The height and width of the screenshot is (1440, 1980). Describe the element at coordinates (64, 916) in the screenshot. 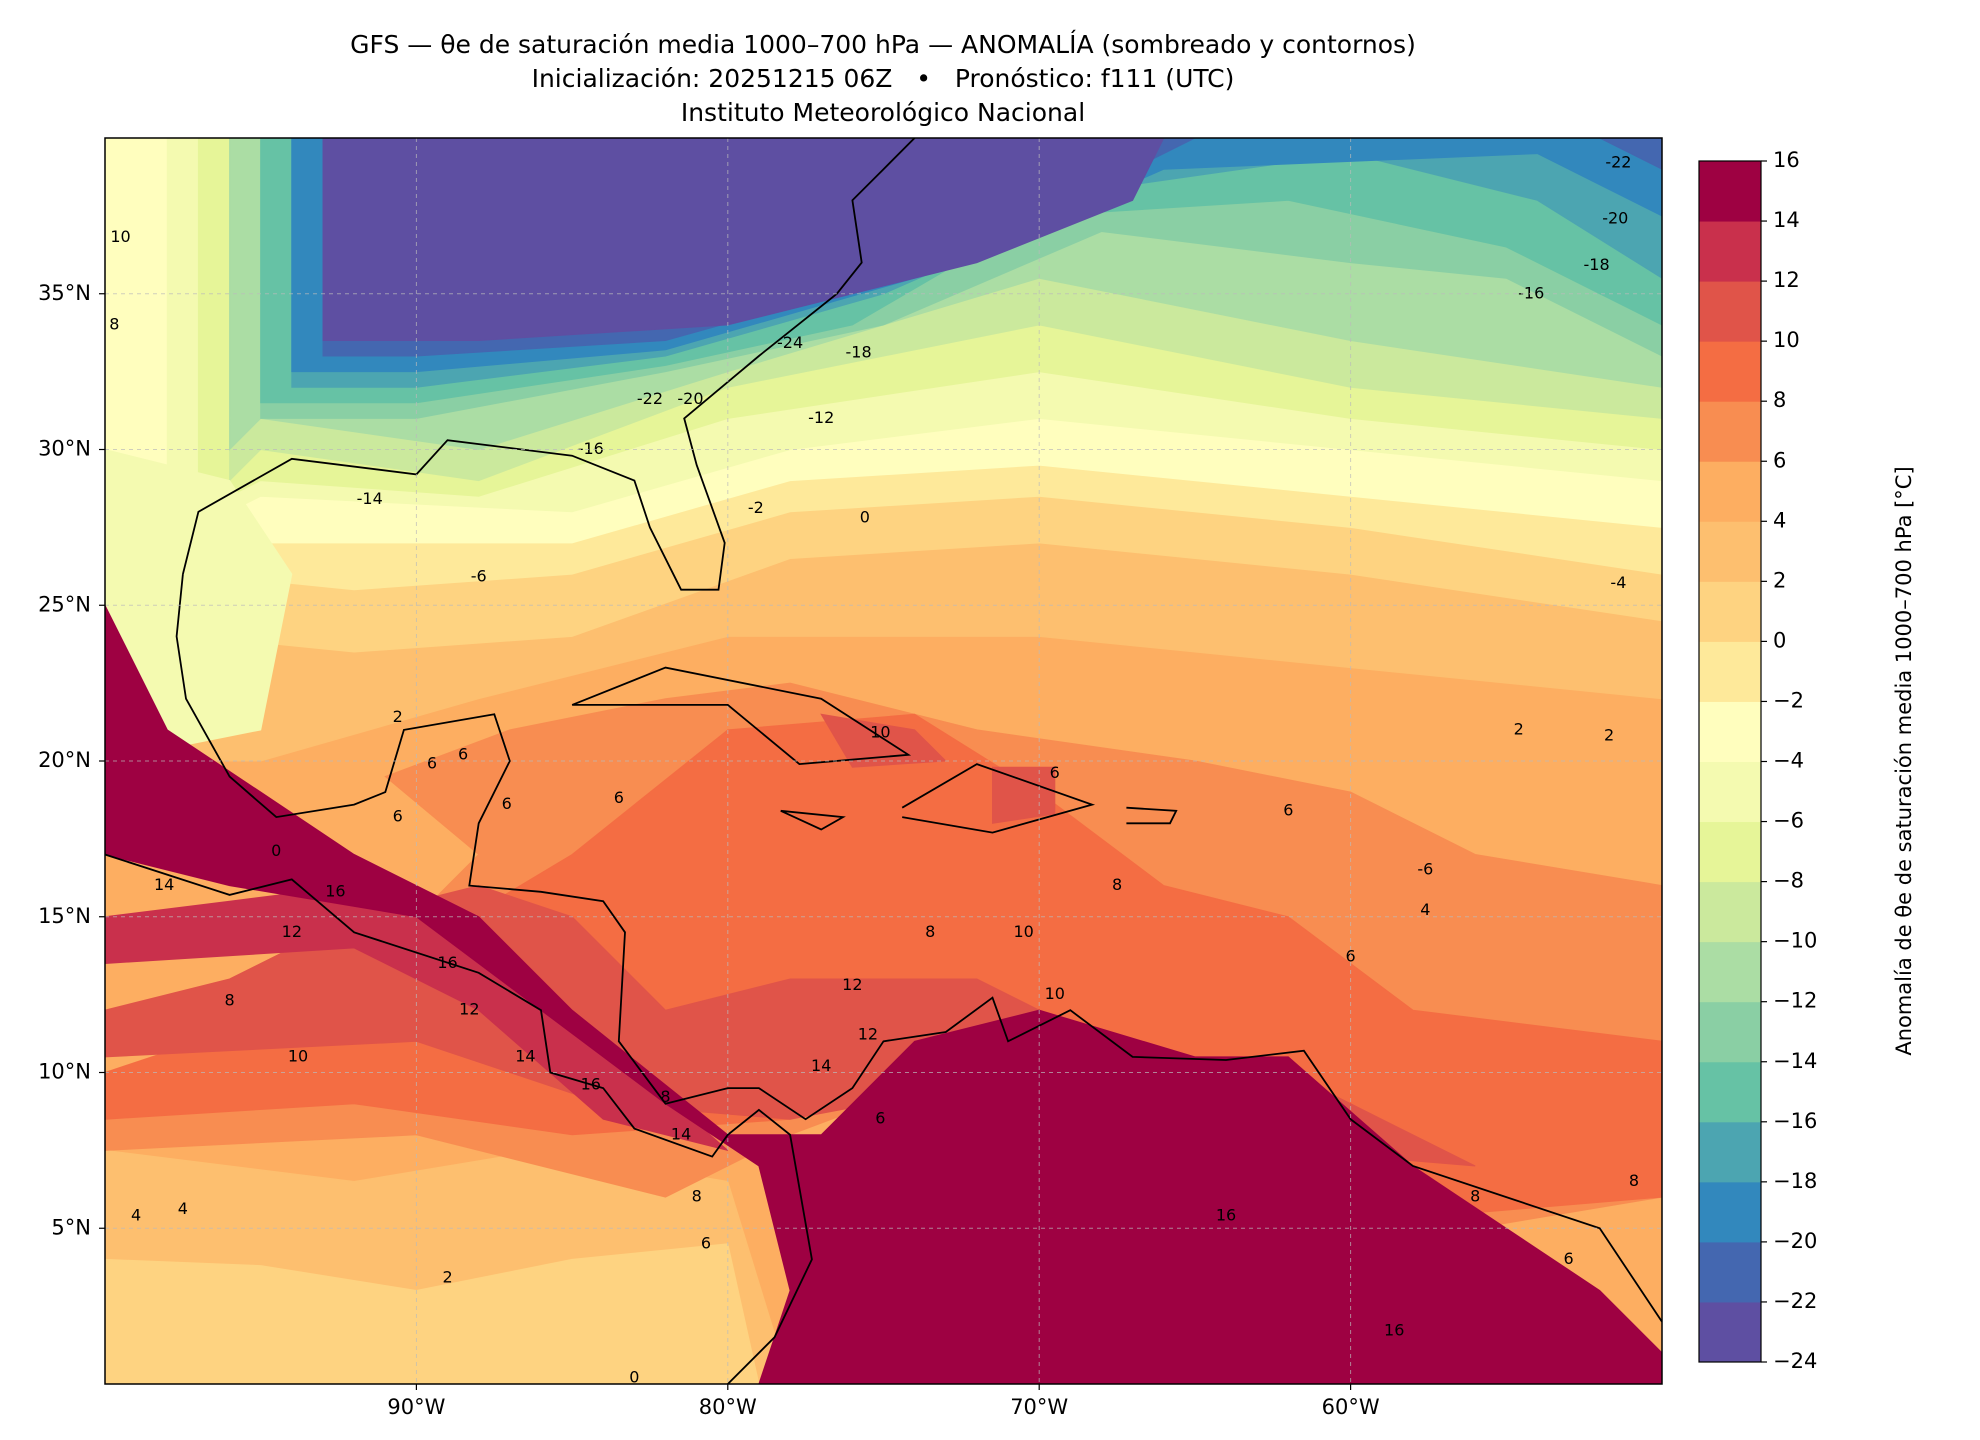

I see `y-tick-label: 15°N` at that location.